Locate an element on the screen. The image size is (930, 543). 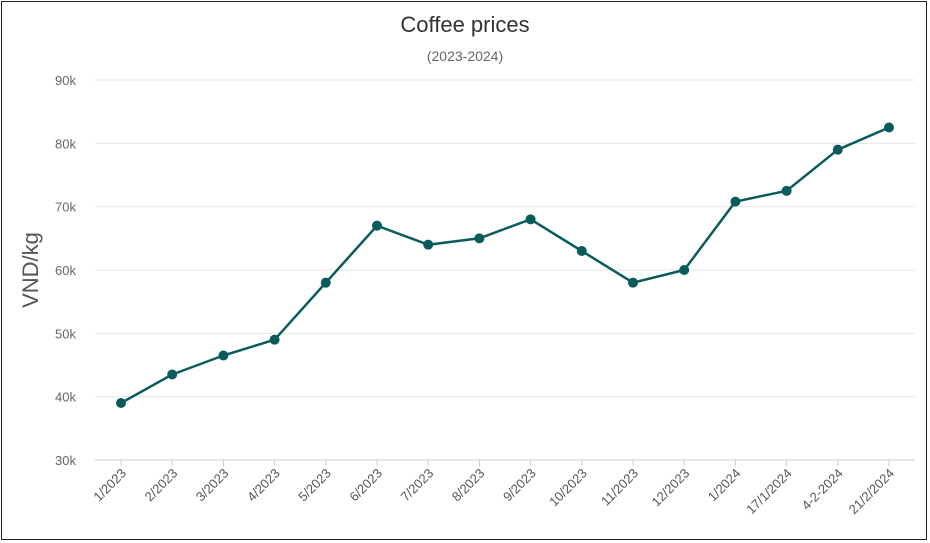
x-tick-label: 1/2024 is located at coordinates (724, 485).